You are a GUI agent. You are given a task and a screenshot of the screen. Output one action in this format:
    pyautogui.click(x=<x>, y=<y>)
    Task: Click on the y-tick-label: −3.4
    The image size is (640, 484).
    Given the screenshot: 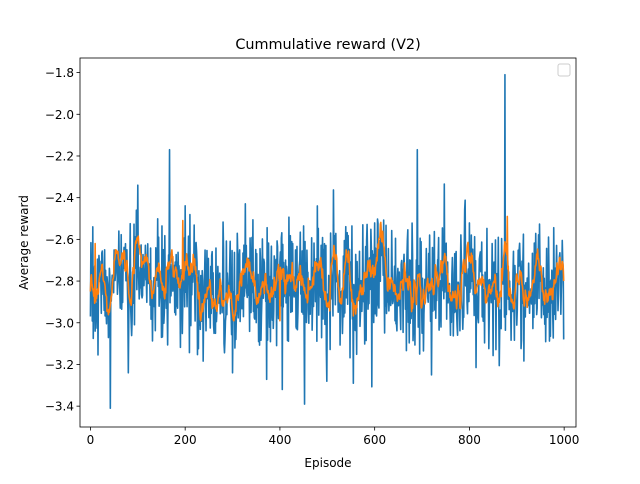 What is the action you would take?
    pyautogui.click(x=59, y=407)
    